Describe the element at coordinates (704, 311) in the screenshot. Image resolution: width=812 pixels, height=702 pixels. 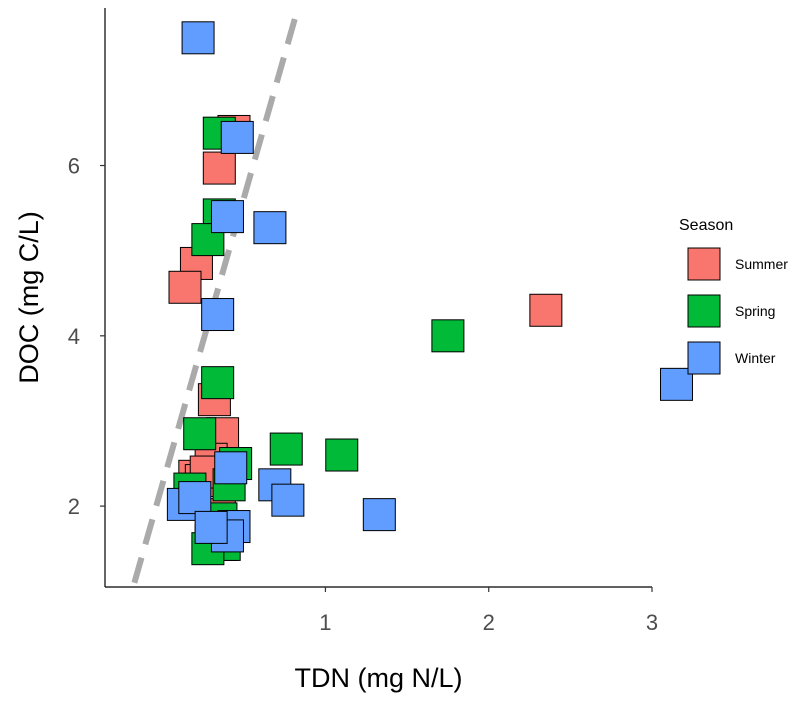
I see `legend-key-spring` at that location.